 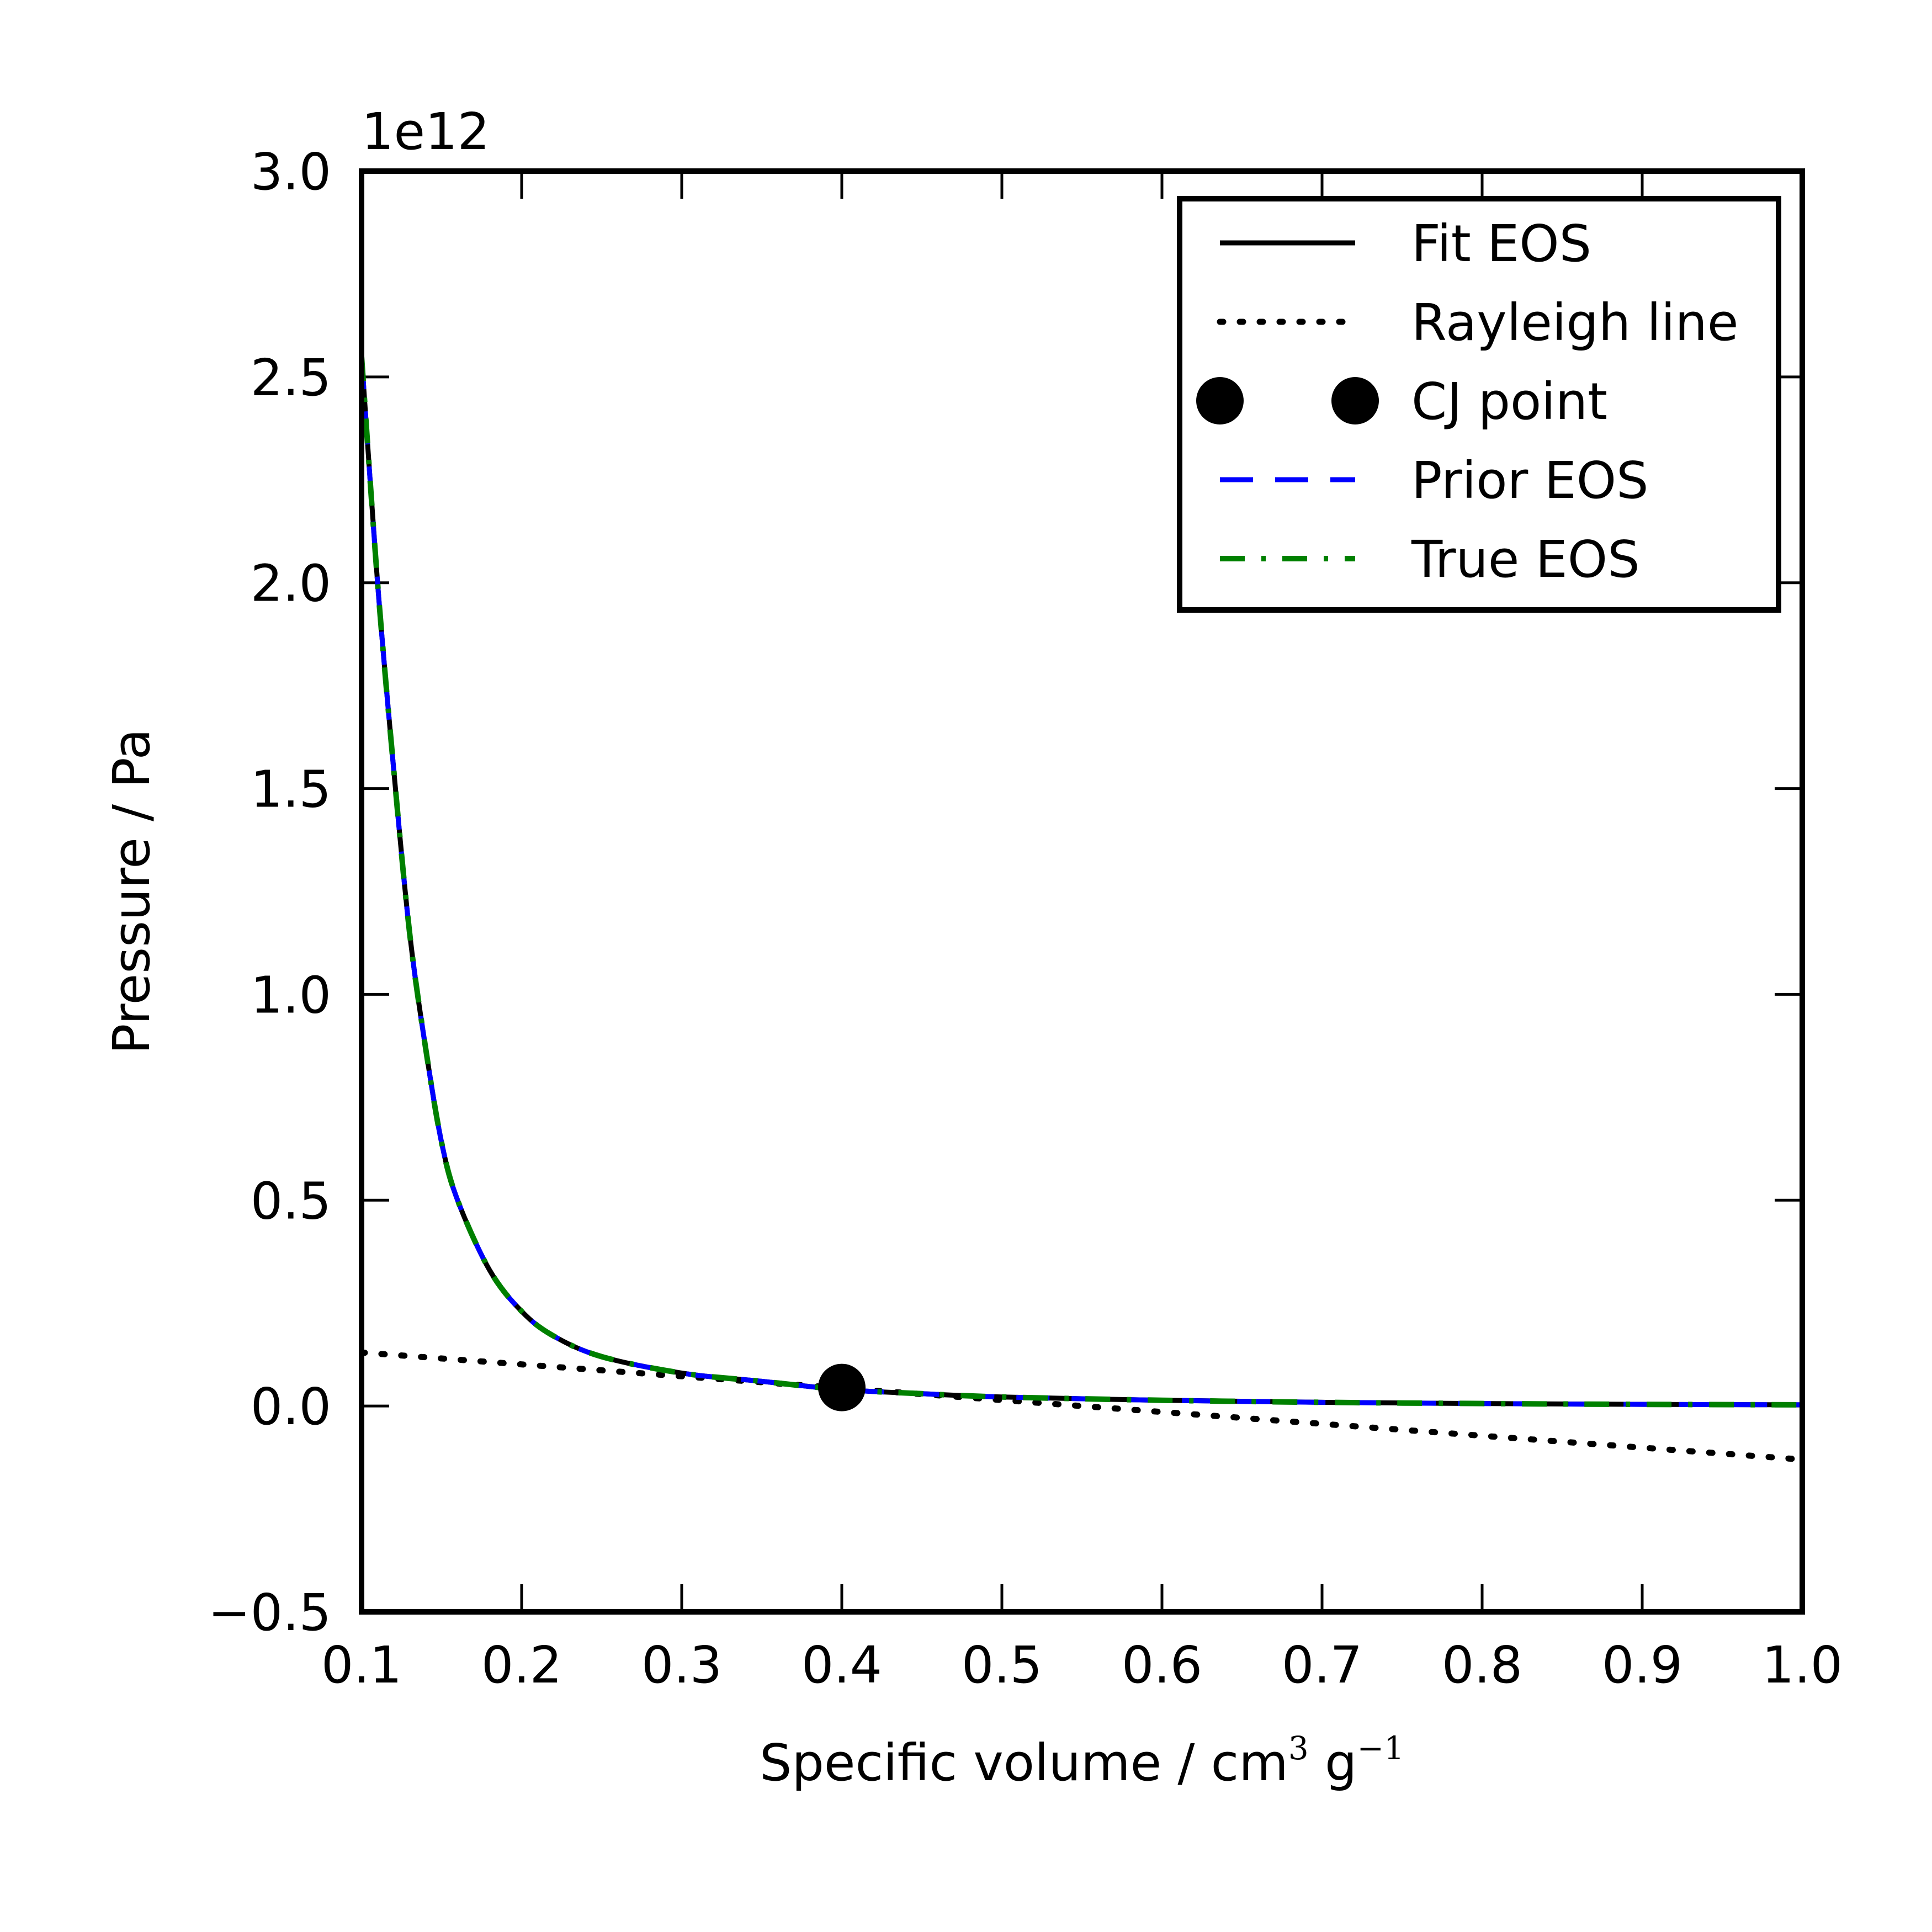 What do you see at coordinates (1482, 1666) in the screenshot?
I see `x-tick-label: 0.8` at bounding box center [1482, 1666].